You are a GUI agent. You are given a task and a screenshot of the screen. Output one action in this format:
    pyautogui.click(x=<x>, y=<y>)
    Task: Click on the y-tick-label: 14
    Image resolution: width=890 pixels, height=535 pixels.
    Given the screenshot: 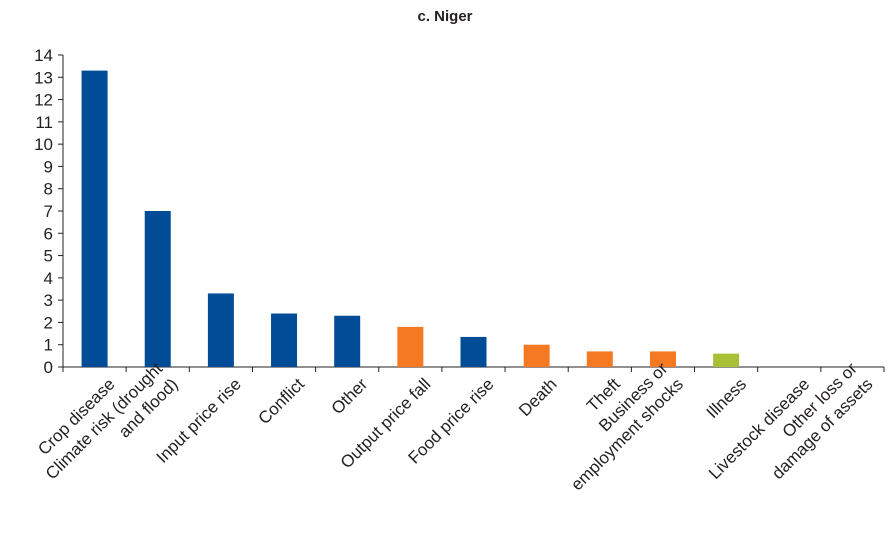 What is the action you would take?
    pyautogui.click(x=43, y=55)
    